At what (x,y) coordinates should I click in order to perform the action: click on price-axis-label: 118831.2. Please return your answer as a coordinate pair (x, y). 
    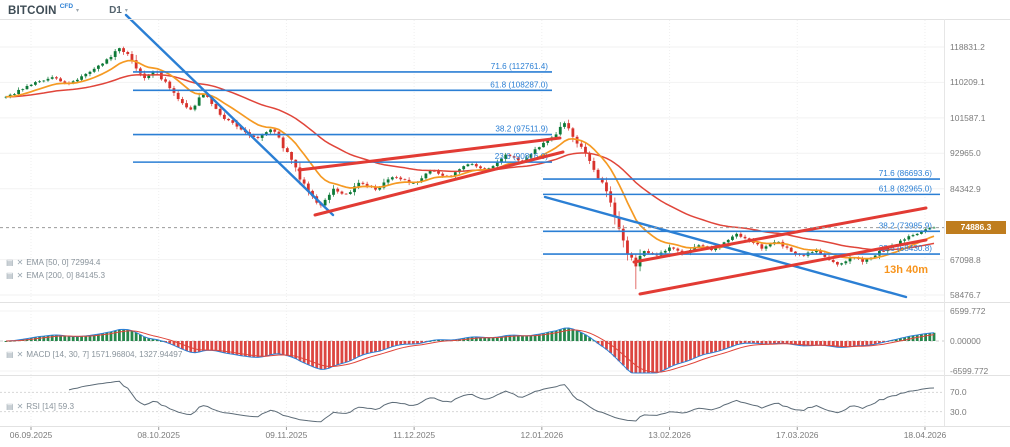
    Looking at the image, I should click on (967, 47).